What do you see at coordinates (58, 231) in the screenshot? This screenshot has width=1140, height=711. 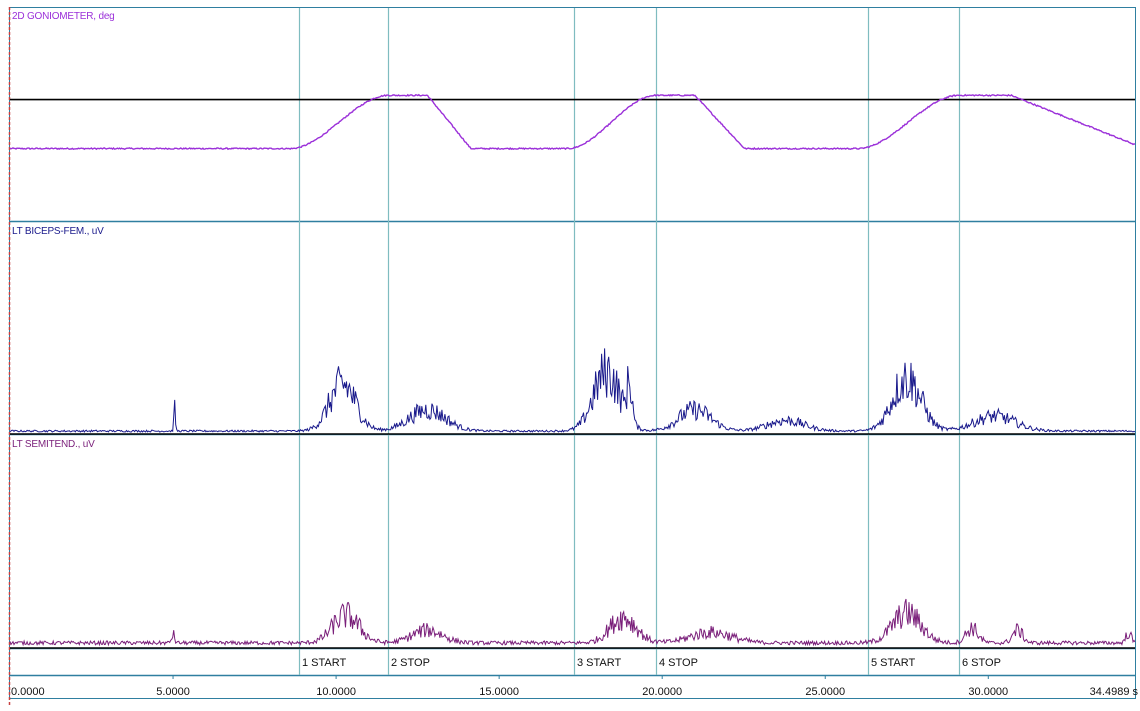 I see `channel-label: LT BICEPS-FEM., uV` at bounding box center [58, 231].